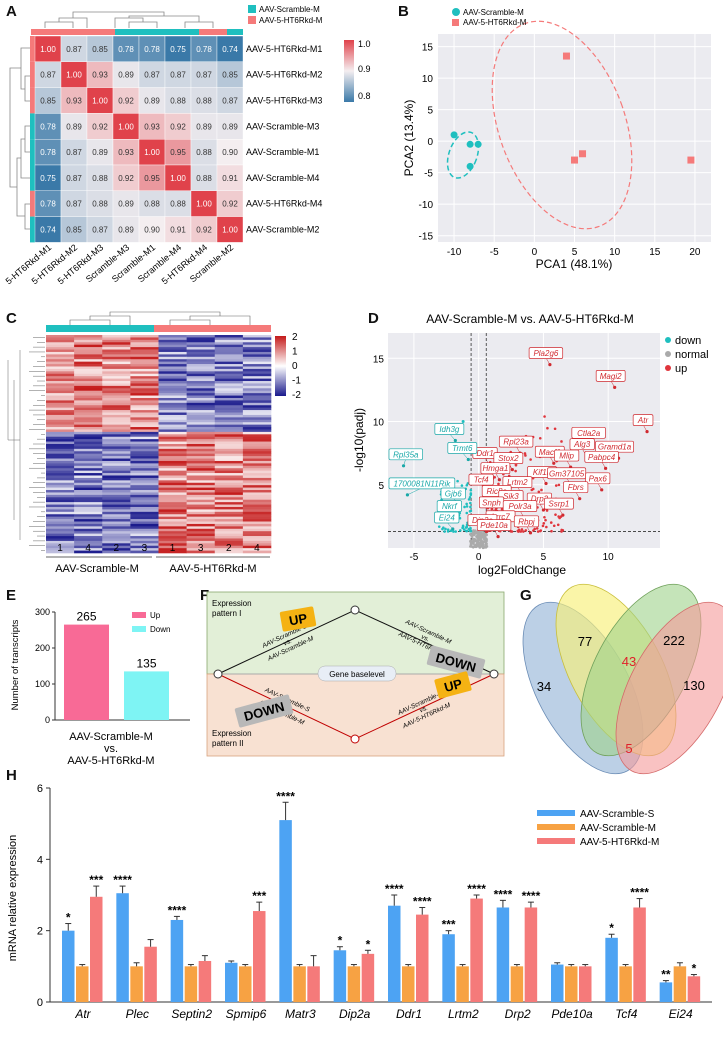 The width and height of the screenshot is (723, 1037). I want to click on panel-label-e: E, so click(11, 595).